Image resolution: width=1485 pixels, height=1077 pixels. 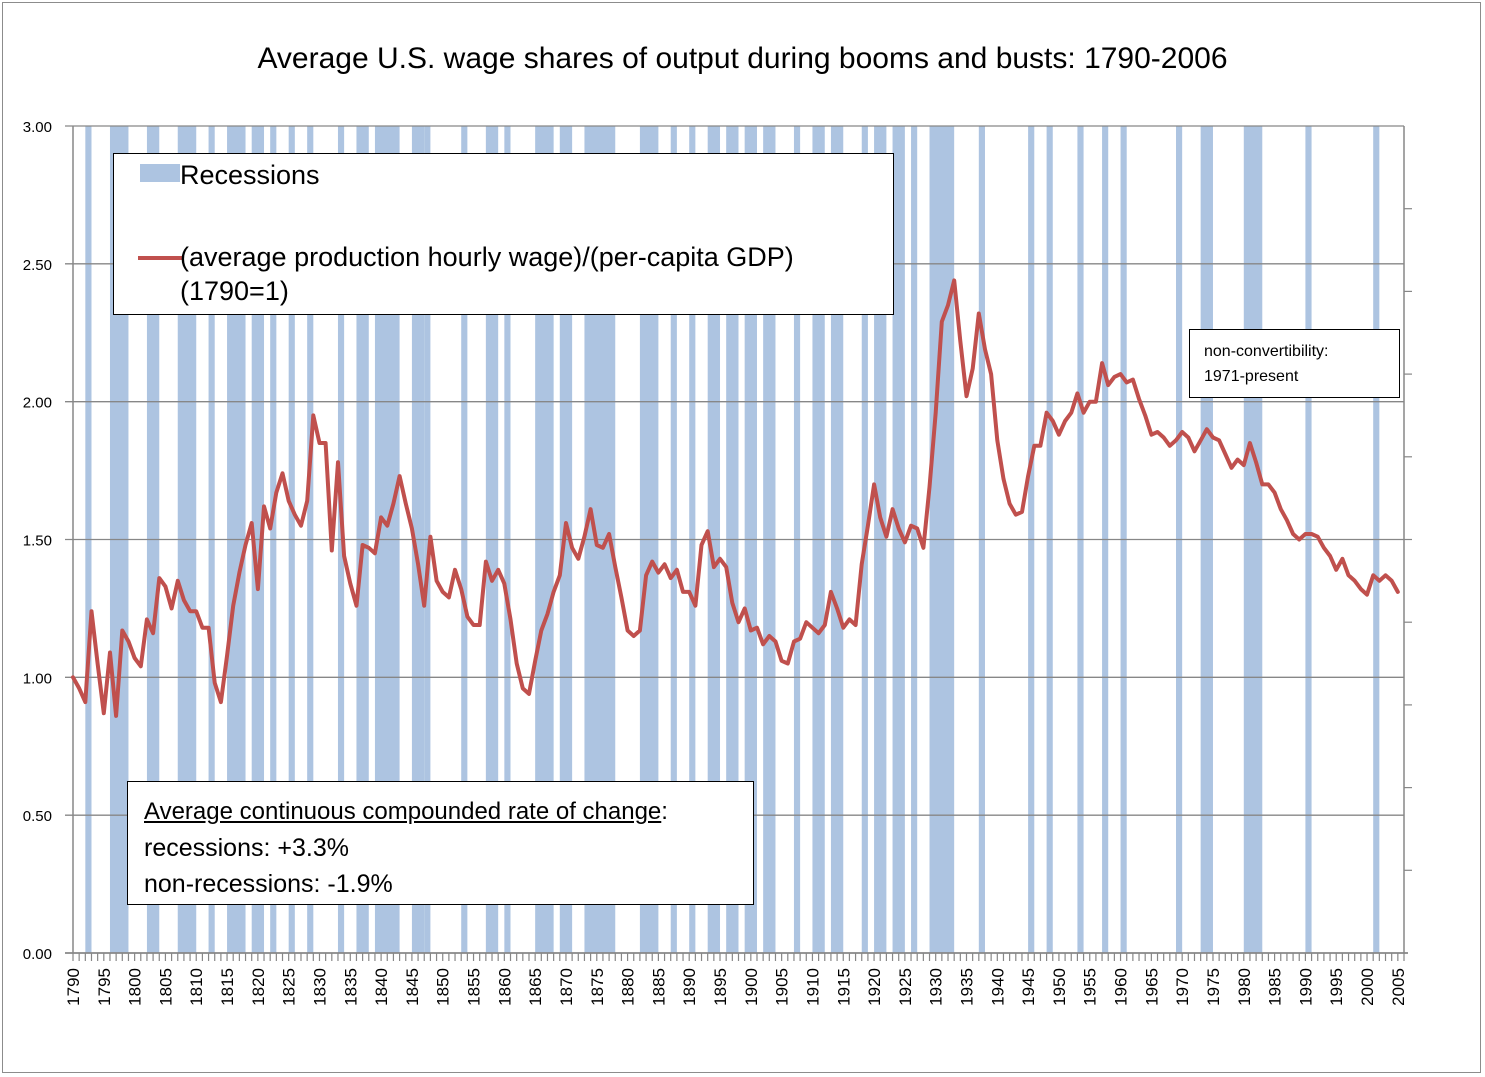 I want to click on x-tick-label: 1990, so click(x=1305, y=987).